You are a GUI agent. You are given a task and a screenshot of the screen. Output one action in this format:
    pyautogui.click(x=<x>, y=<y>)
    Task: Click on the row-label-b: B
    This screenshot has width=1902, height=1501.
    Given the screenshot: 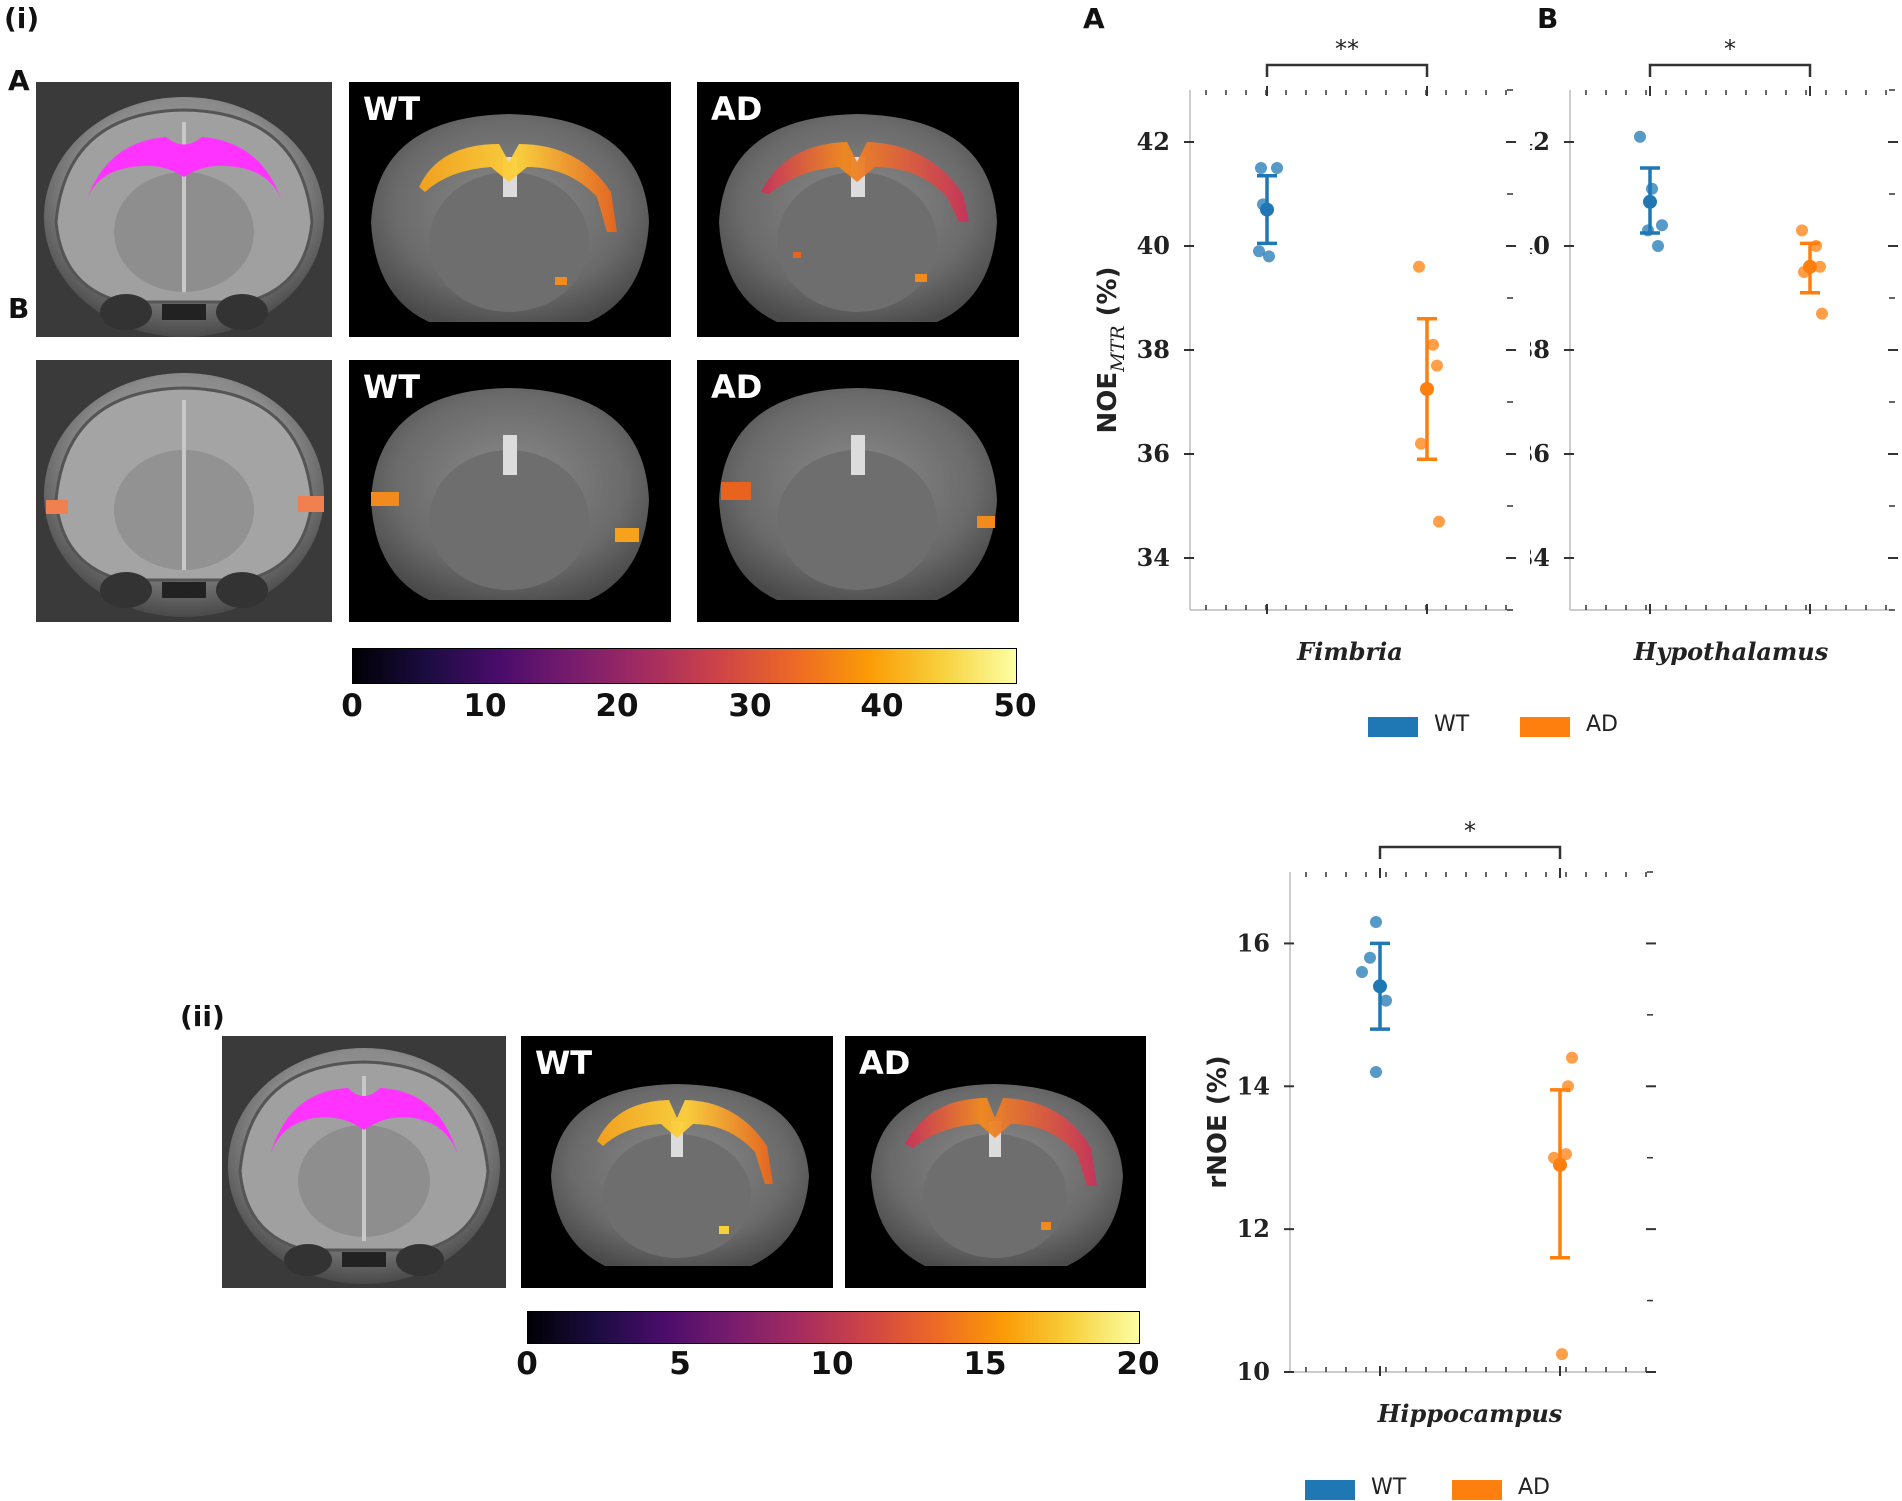 What is the action you would take?
    pyautogui.click(x=19, y=308)
    